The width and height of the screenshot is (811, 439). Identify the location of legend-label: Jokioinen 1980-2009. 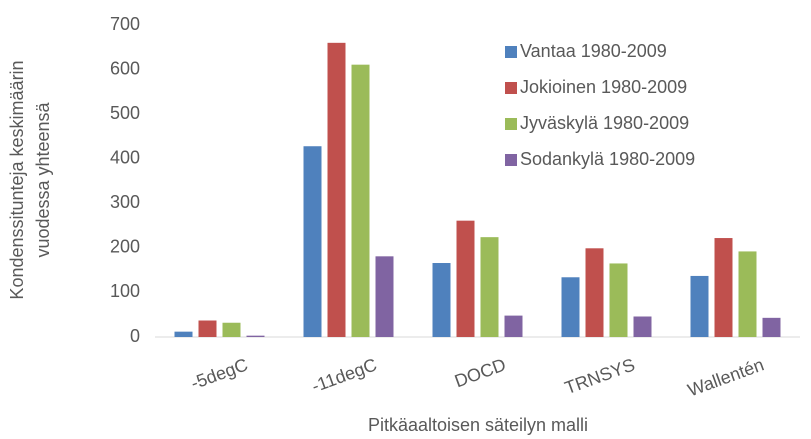
(603, 87).